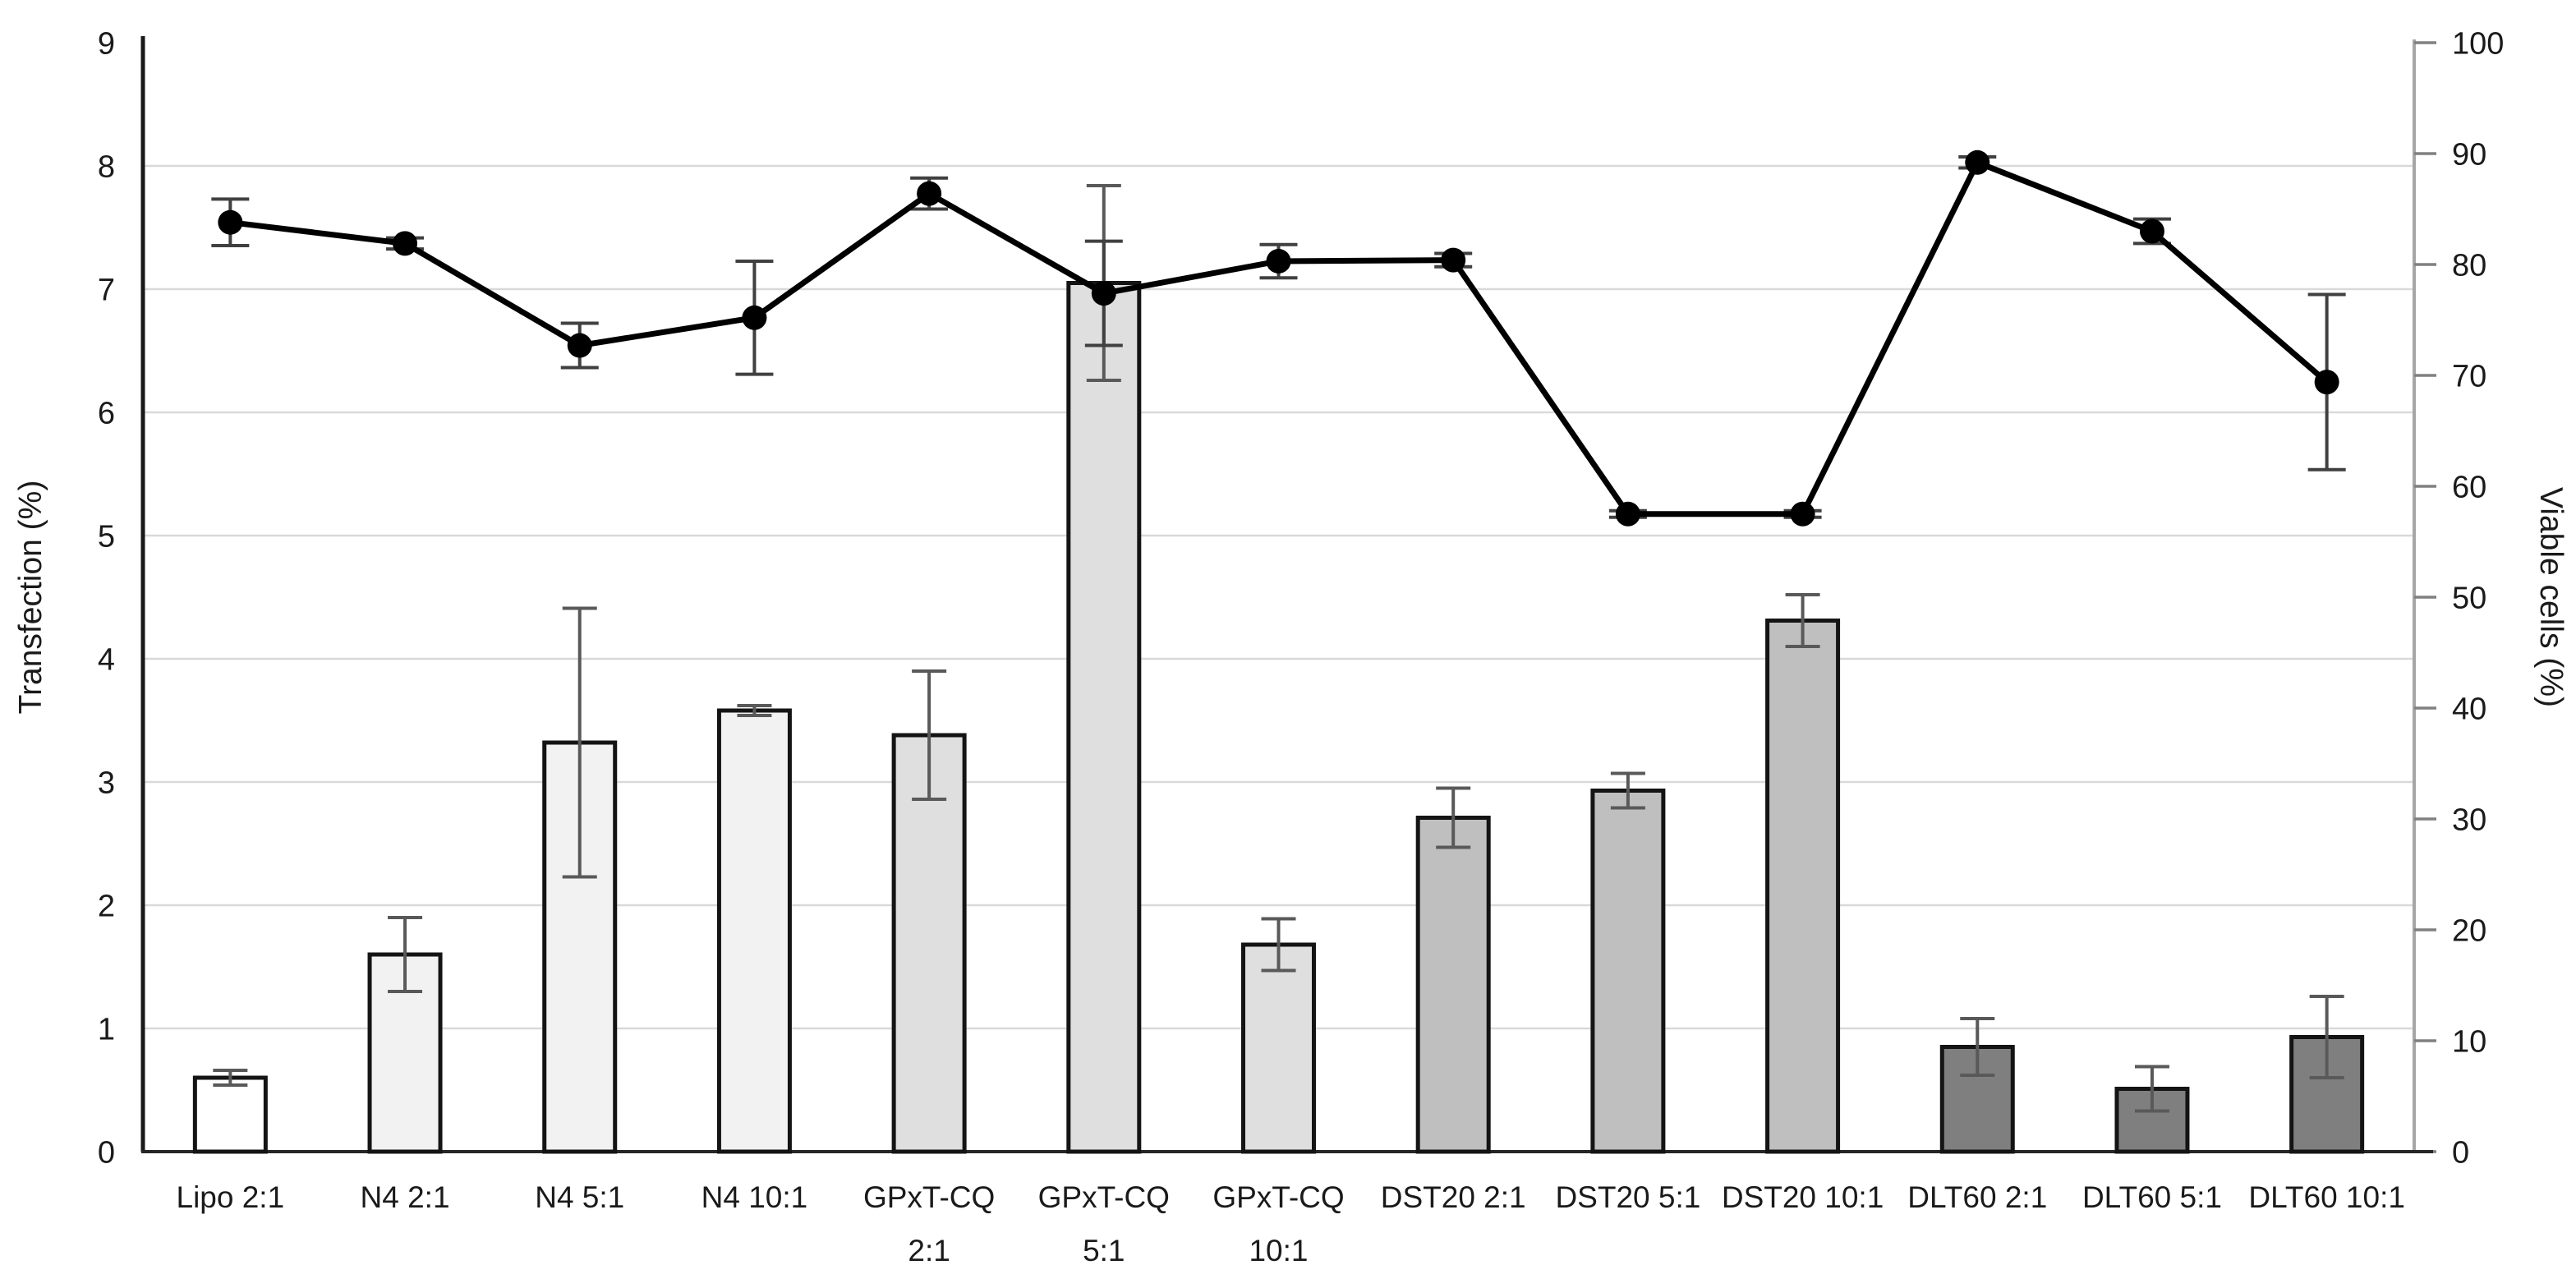  What do you see at coordinates (1278, 1251) in the screenshot?
I see `category-label-GPxT-CQ 10:1: 10:1` at bounding box center [1278, 1251].